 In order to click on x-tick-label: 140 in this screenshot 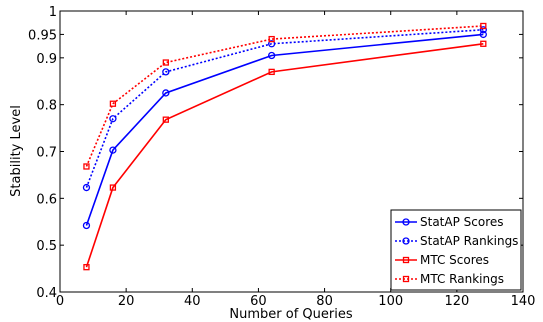, I will do `click(523, 301)`.